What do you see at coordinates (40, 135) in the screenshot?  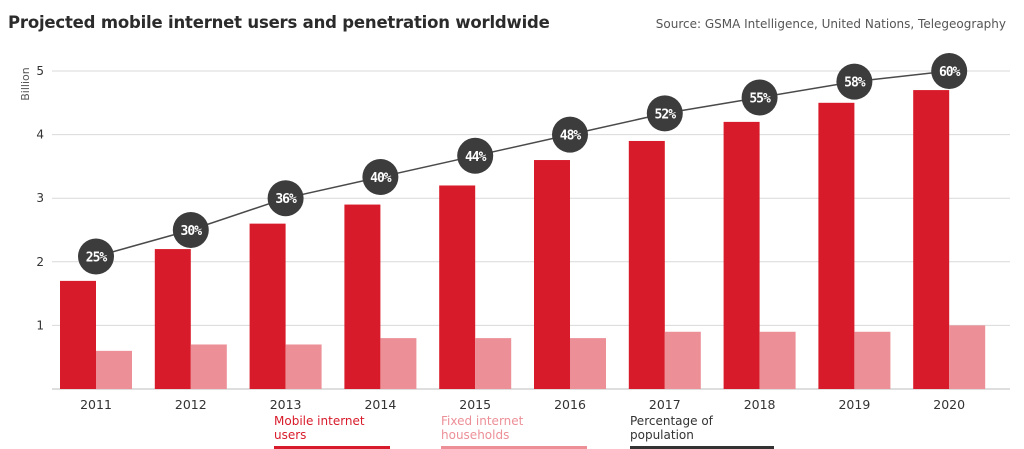 I see `y-tick-label: 4` at bounding box center [40, 135].